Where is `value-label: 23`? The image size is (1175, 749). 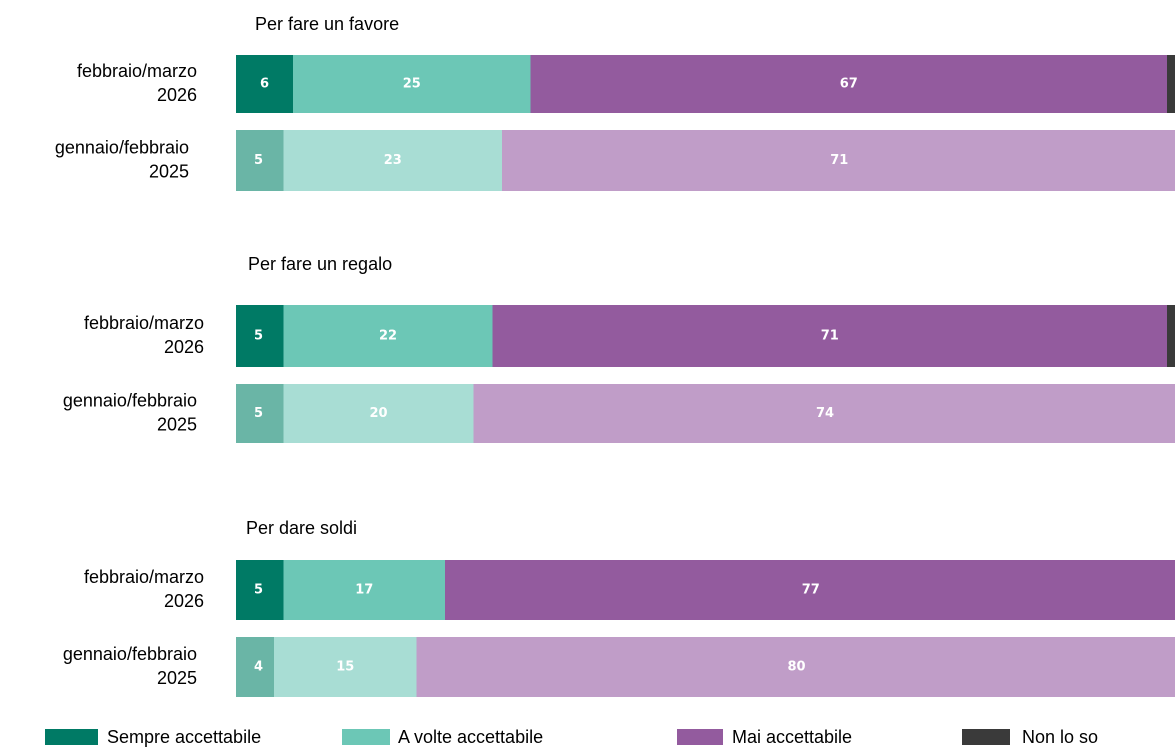 value-label: 23 is located at coordinates (393, 160).